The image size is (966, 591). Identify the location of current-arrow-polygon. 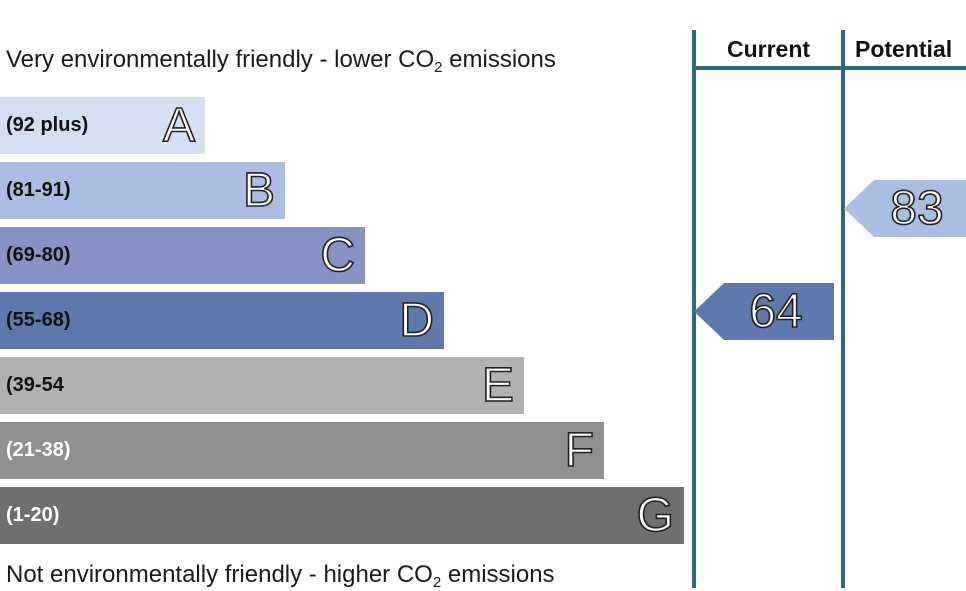
(764, 311).